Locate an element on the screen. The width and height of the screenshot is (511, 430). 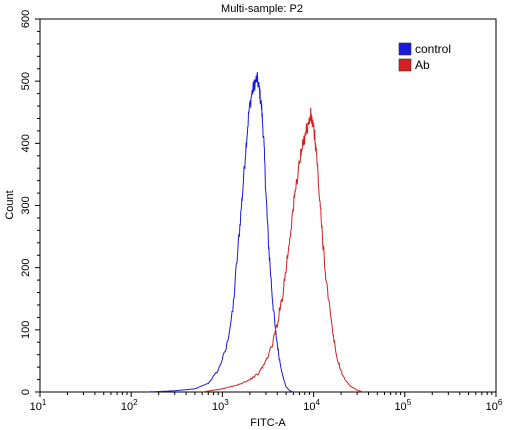
x-tick-label: 10¹ is located at coordinates (38, 405).